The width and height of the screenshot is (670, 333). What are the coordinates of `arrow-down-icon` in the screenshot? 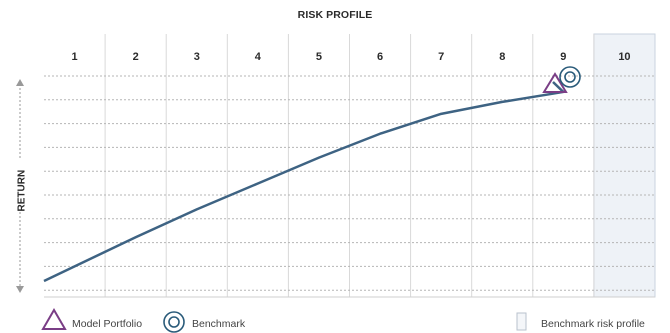 It's located at (20, 289).